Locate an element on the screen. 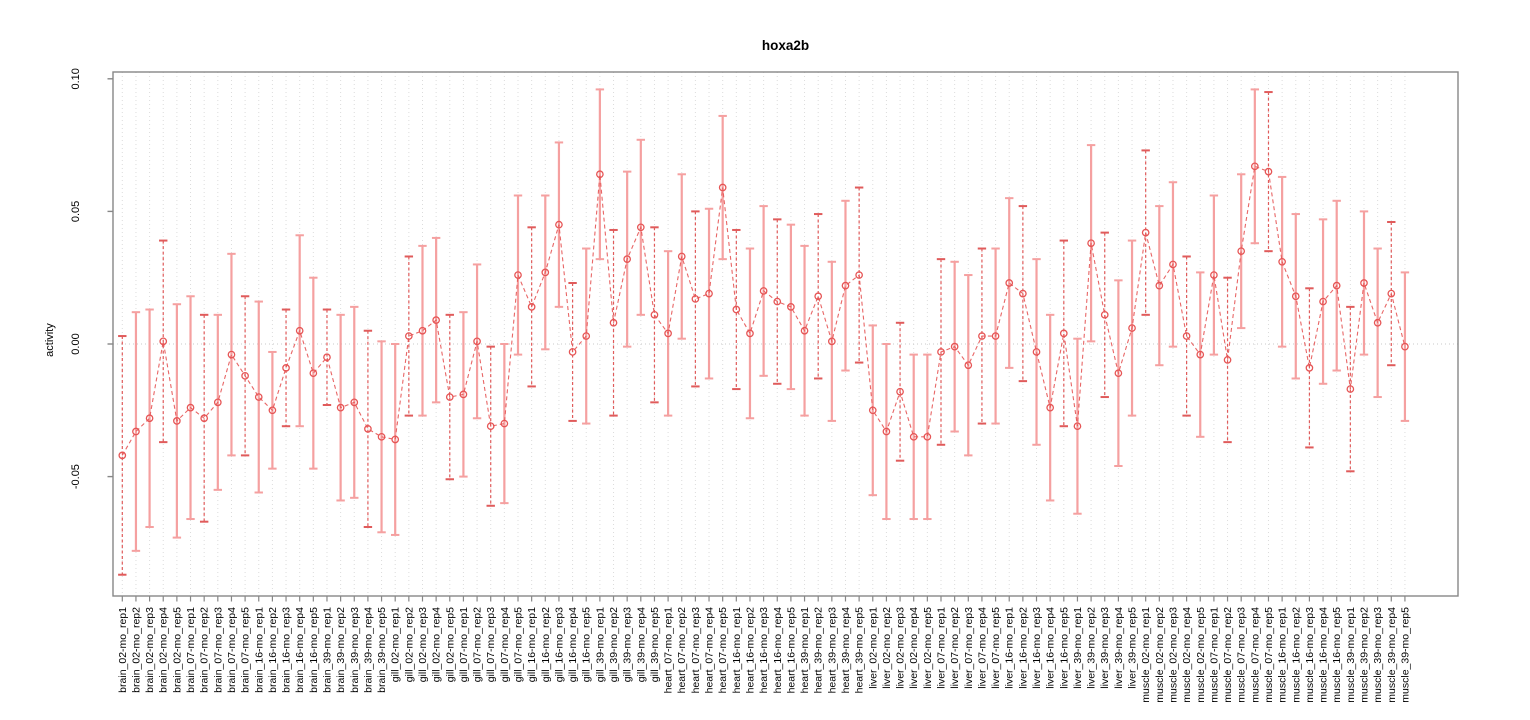  x-tick-label: liver_02-mo_rep1 is located at coordinates (873, 648).